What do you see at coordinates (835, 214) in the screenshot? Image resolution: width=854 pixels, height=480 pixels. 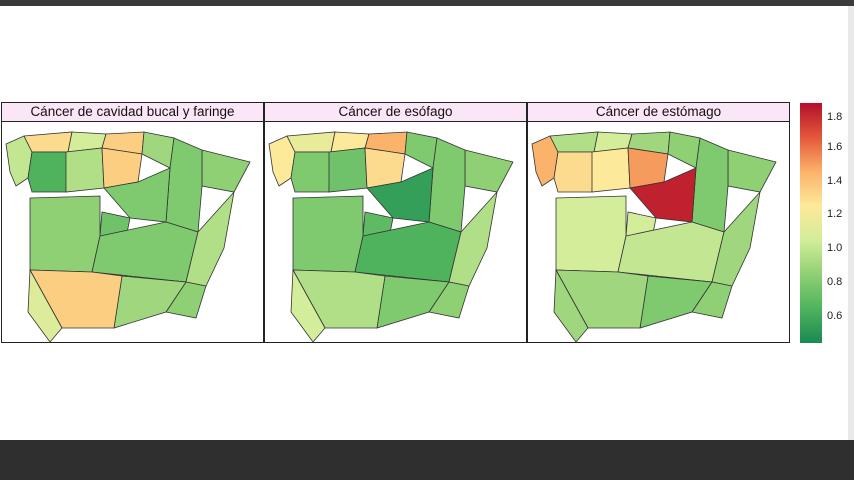 I see `legend-label: 1.2` at bounding box center [835, 214].